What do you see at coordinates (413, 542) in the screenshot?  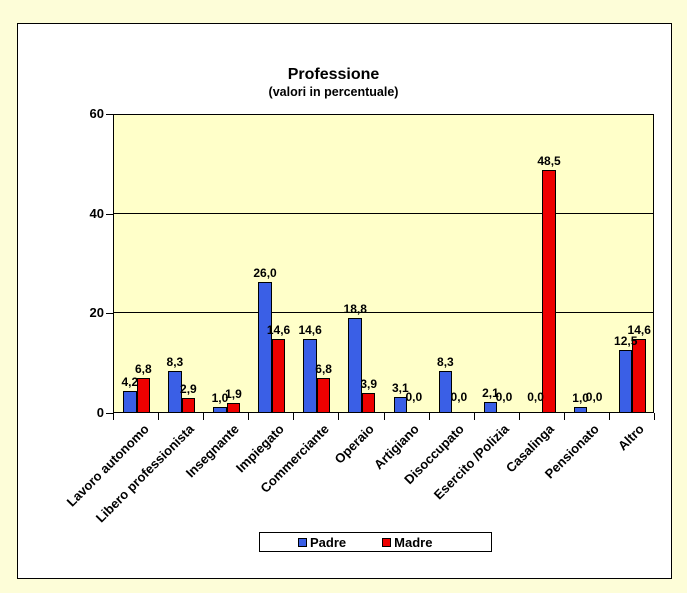 I see `legend-label-madre: Madre` at bounding box center [413, 542].